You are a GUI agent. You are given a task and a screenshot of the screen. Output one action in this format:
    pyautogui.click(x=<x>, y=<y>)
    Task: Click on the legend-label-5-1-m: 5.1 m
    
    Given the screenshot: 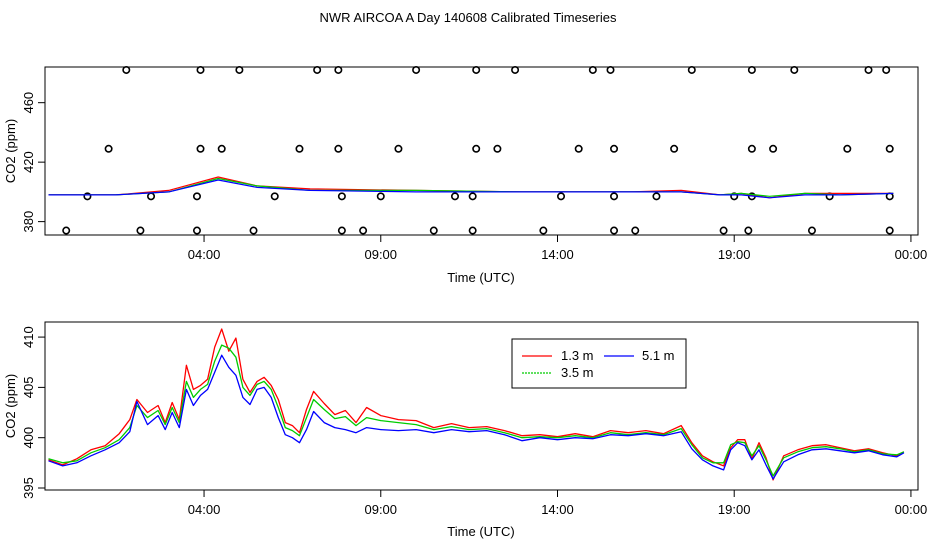 What is the action you would take?
    pyautogui.click(x=658, y=355)
    